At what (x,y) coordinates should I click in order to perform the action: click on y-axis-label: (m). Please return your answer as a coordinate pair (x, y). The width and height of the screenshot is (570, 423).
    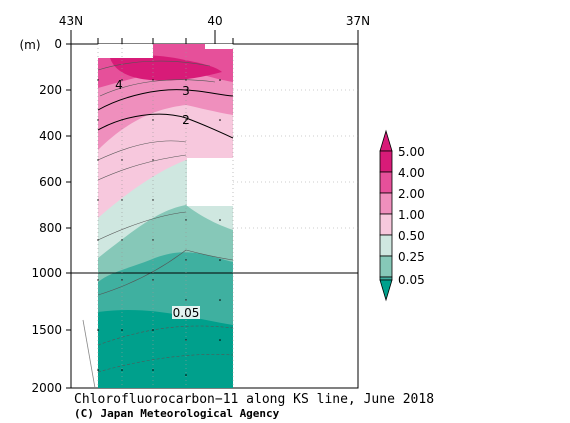
    Looking at the image, I should click on (29, 45).